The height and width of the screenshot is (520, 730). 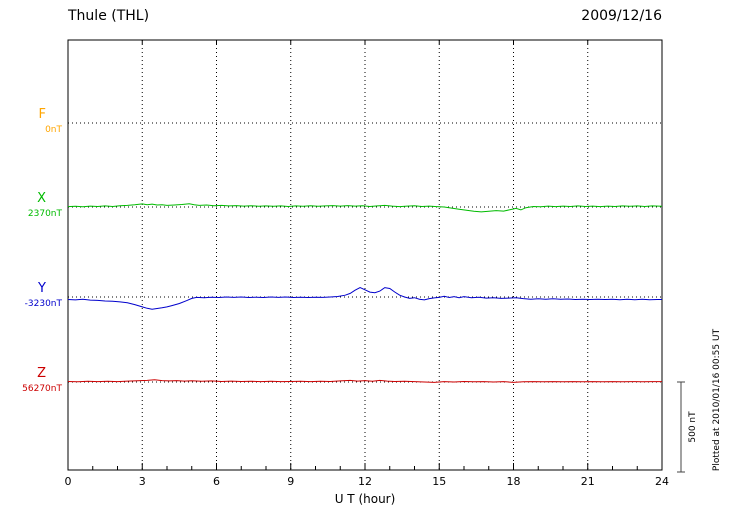 I want to click on x-axis-title: U T (hour), so click(x=365, y=499).